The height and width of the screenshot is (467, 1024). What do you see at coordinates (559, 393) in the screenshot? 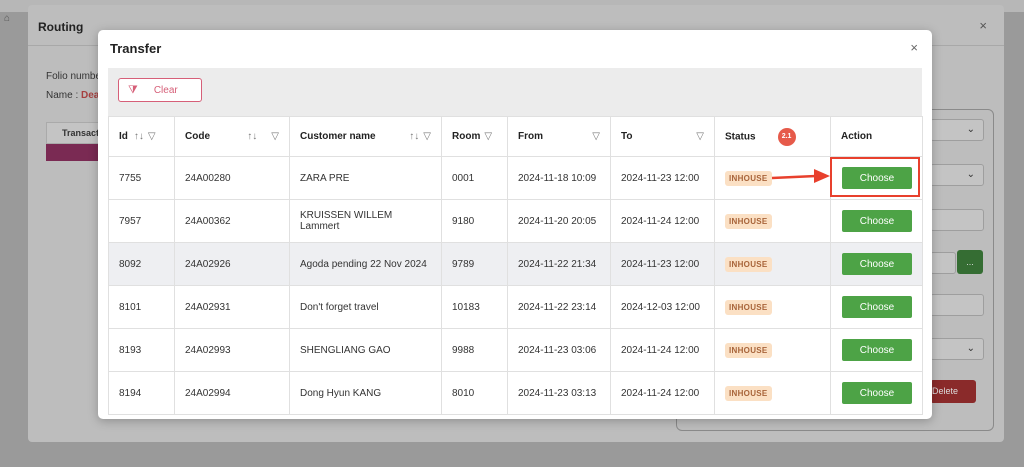
I see `cell-from: 2024-11-23 03:13` at bounding box center [559, 393].